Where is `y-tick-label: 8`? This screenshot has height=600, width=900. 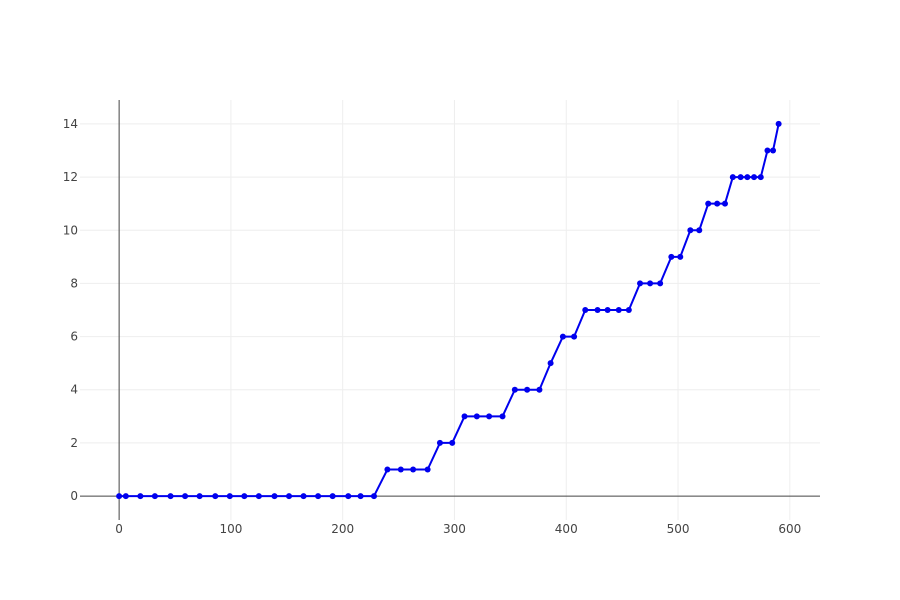 y-tick-label: 8 is located at coordinates (74, 283).